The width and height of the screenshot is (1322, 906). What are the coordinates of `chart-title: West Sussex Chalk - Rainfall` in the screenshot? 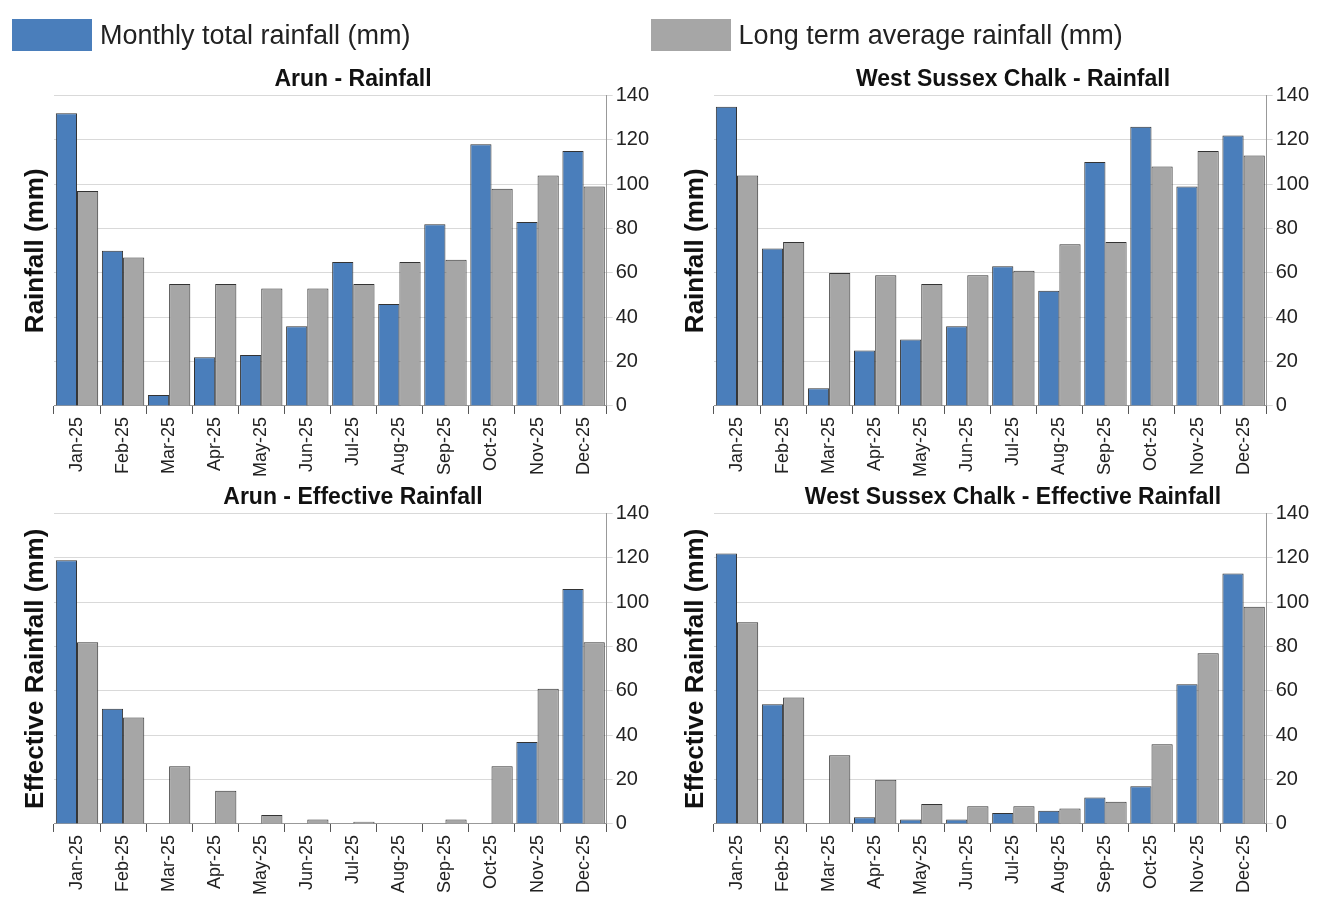 It's located at (1013, 78).